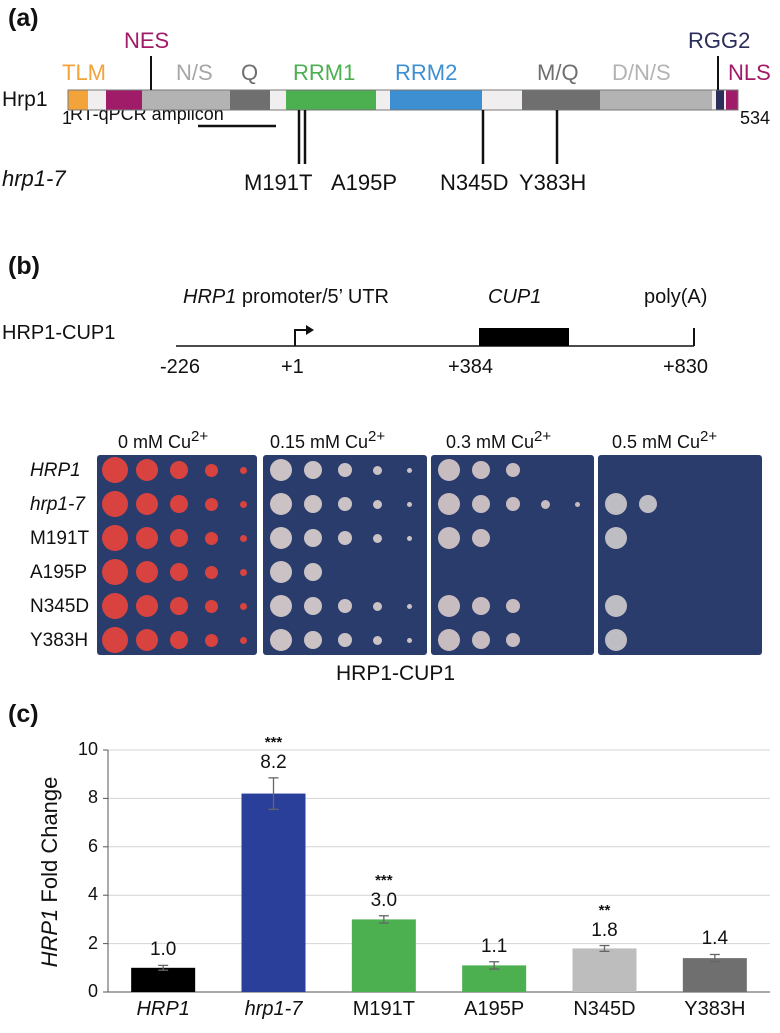  What do you see at coordinates (732, 100) in the screenshot?
I see `domain-block-nls` at bounding box center [732, 100].